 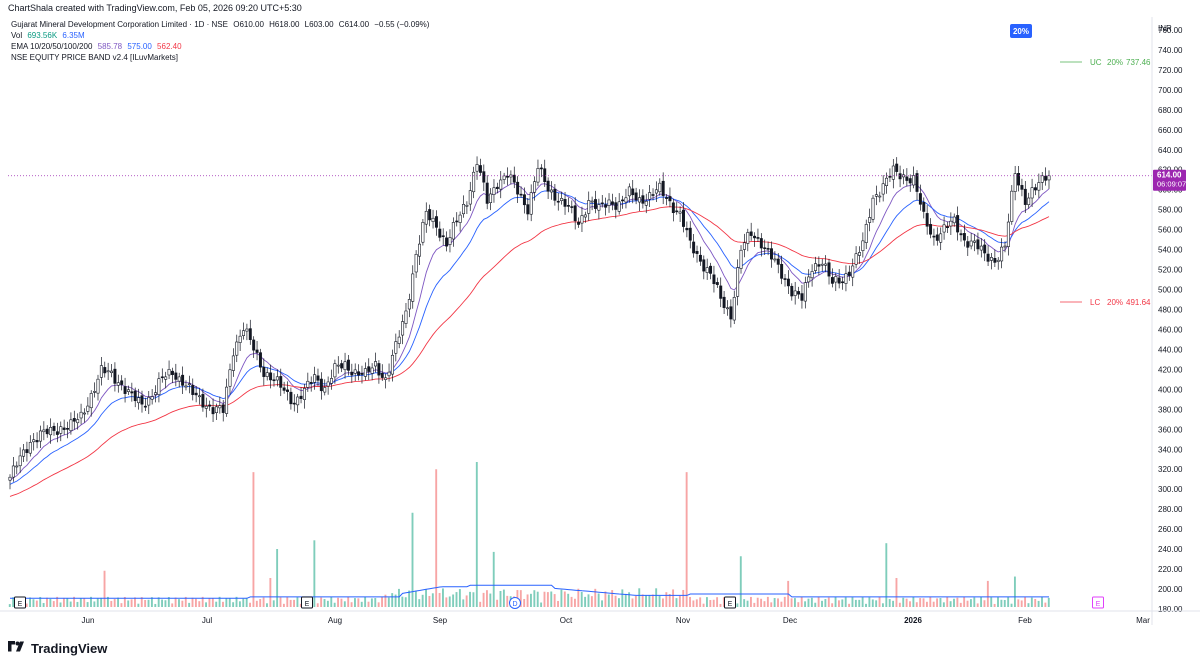 What do you see at coordinates (1021, 31) in the screenshot?
I see `band-badge` at bounding box center [1021, 31].